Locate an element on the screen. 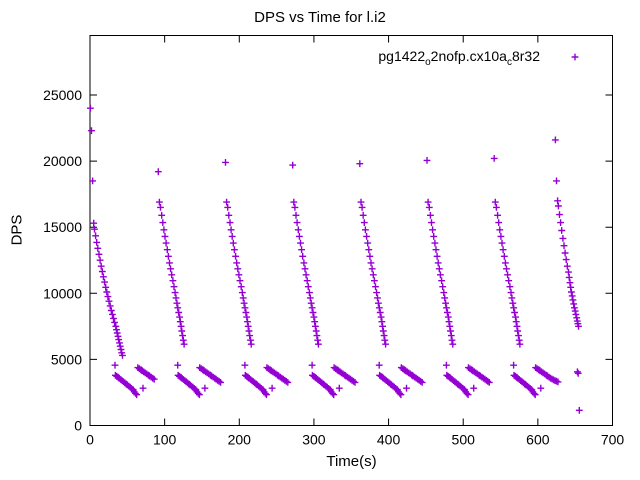 Image resolution: width=640 pixels, height=480 pixels. x-tick-label: 0 is located at coordinates (90, 440).